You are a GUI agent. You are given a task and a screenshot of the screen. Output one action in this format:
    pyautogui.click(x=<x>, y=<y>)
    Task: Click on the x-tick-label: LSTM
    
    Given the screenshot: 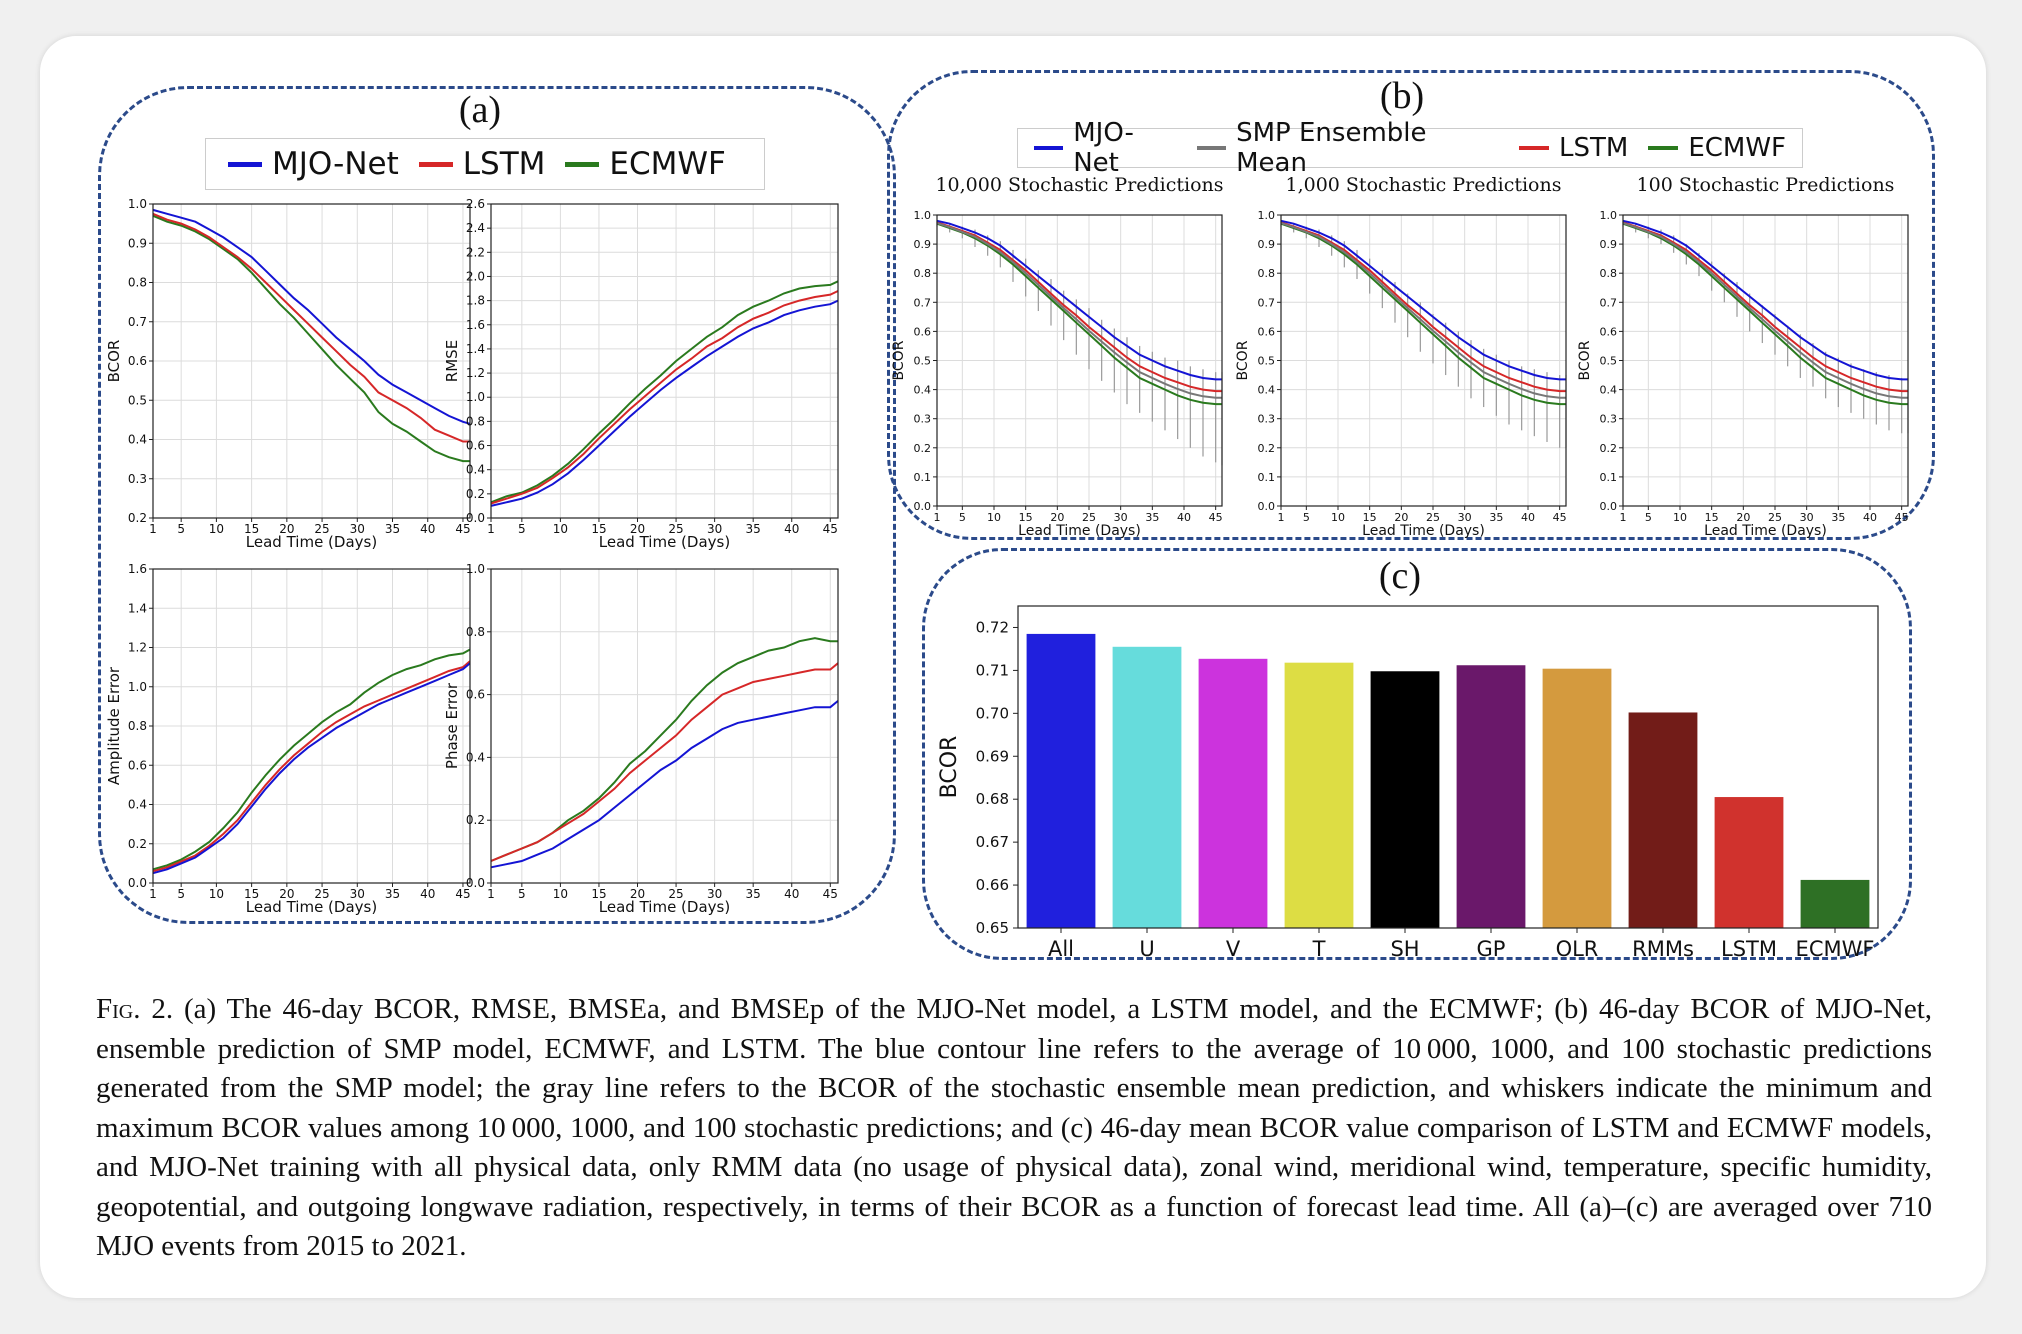 What is the action you would take?
    pyautogui.click(x=1749, y=949)
    